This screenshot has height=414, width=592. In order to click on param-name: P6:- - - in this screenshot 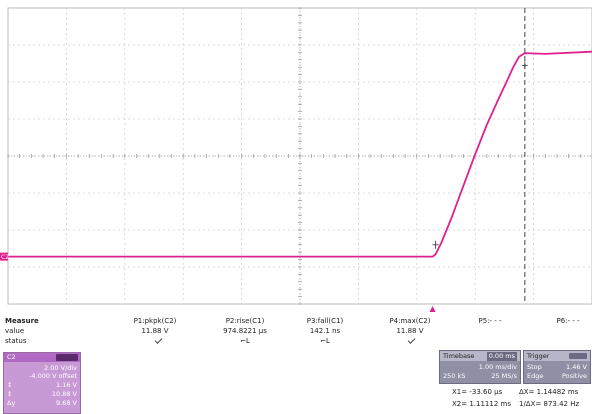, I will do `click(568, 321)`.